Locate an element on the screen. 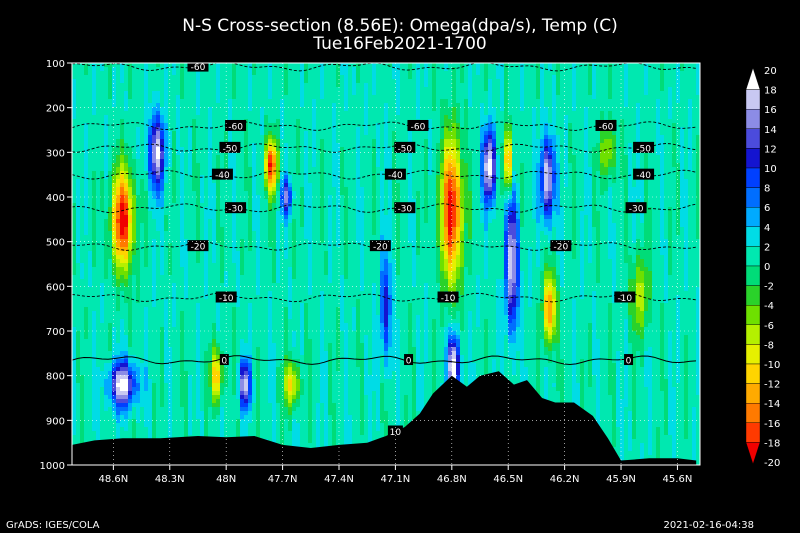 This screenshot has width=800, height=533. colorbar-tick-label: 0 is located at coordinates (767, 267).